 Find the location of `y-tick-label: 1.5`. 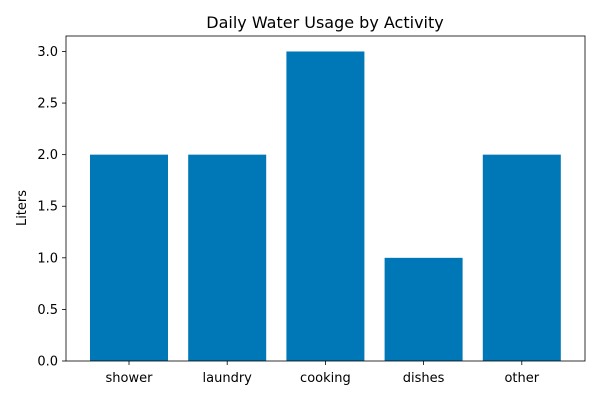

y-tick-label: 1.5 is located at coordinates (47, 207).